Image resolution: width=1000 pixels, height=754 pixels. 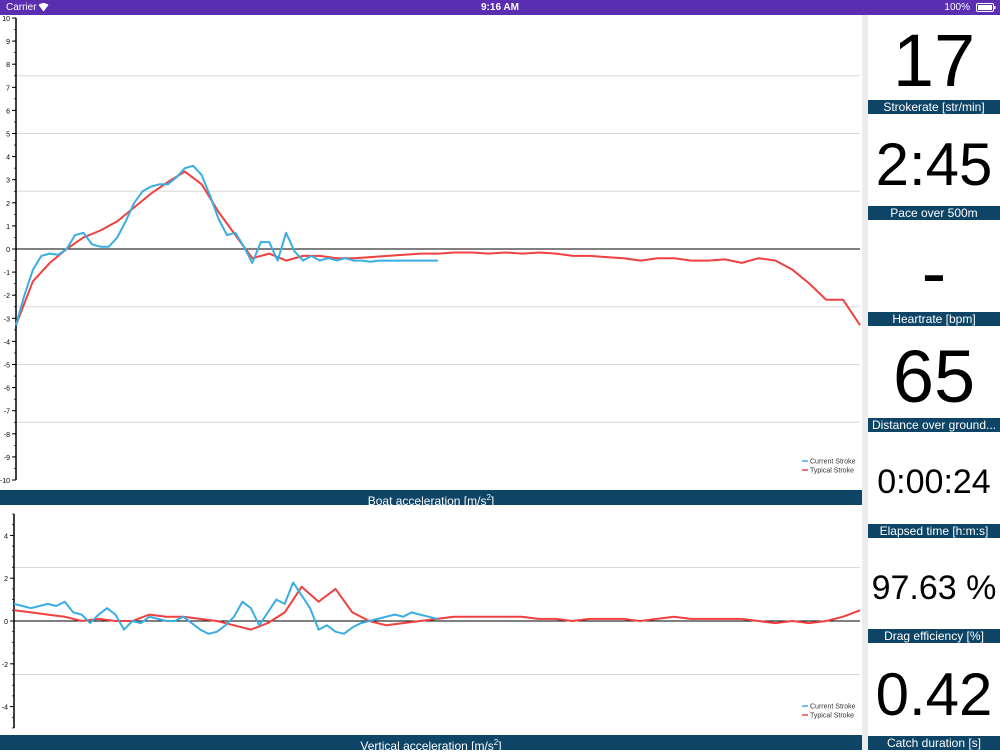 I want to click on vertical-acceleration-title: Vertical acceleration [m/s2], so click(x=431, y=744).